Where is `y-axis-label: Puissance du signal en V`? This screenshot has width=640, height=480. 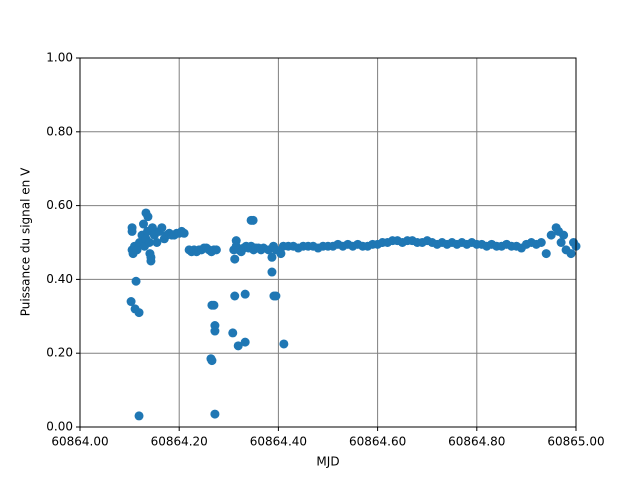
y-axis-label: Puissance du signal en V is located at coordinates (26, 241).